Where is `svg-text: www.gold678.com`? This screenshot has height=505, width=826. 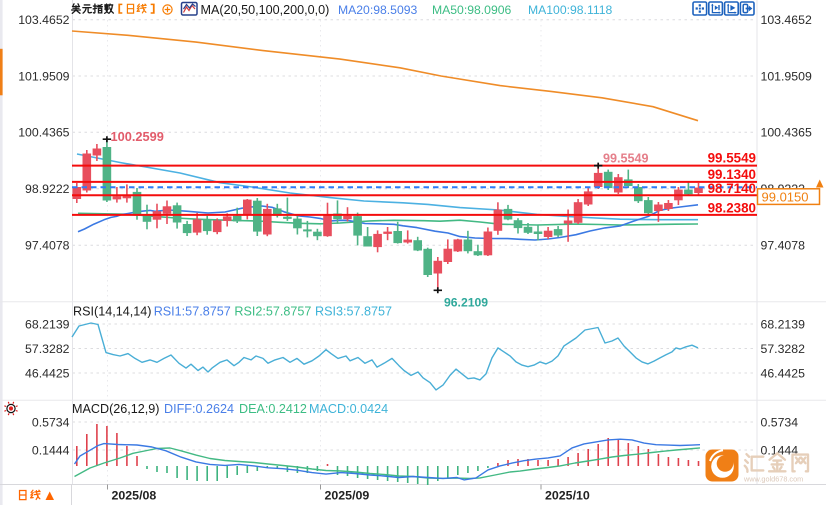 svg-text: www.gold678.com is located at coordinates (773, 479).